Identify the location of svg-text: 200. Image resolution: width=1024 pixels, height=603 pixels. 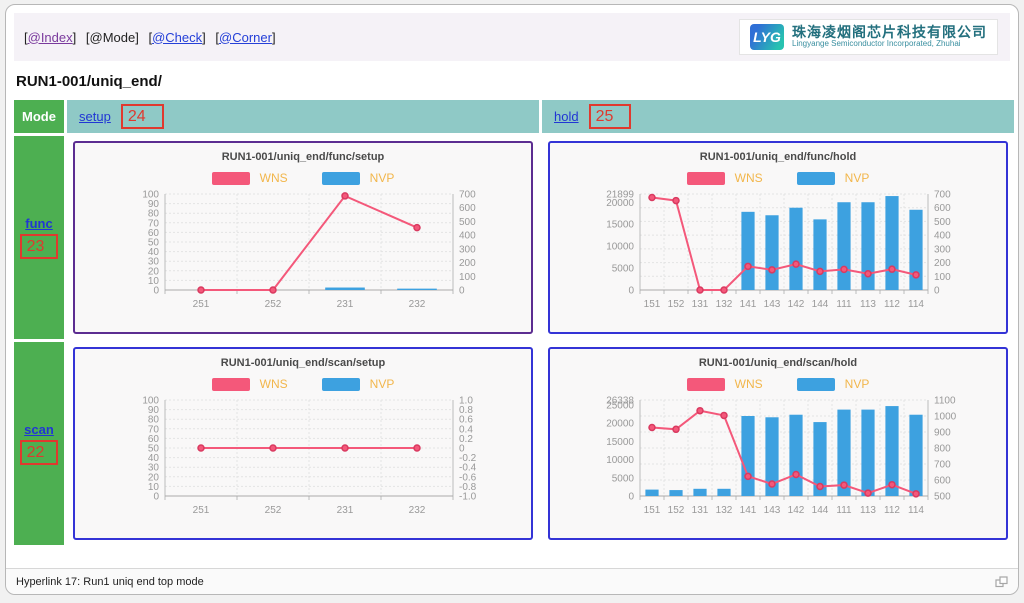
(942, 263).